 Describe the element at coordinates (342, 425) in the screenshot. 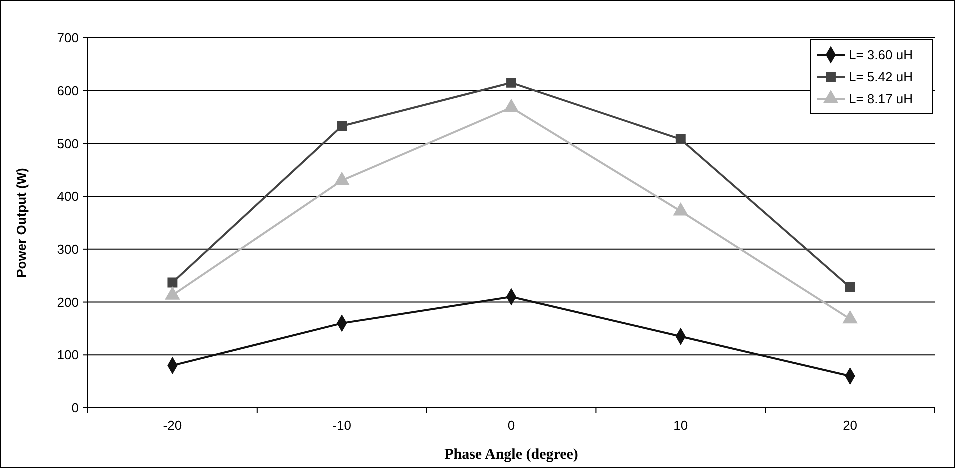

I see `x-tick-label: -10` at that location.